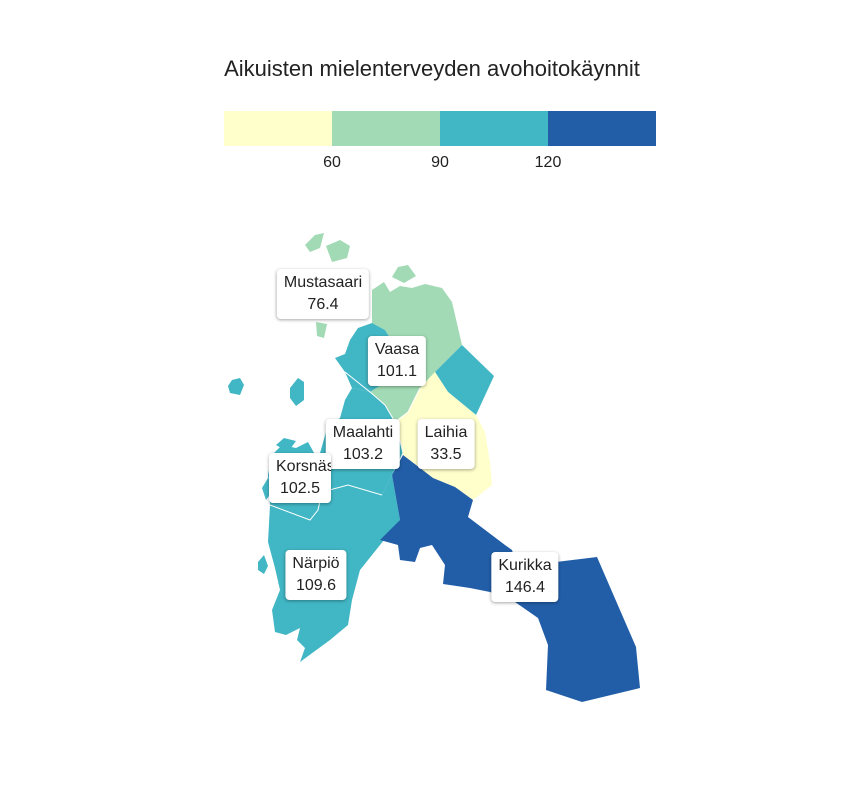 This screenshot has width=864, height=792. Describe the element at coordinates (525, 565) in the screenshot. I see `label-kurikka-name: Kurikka` at that location.